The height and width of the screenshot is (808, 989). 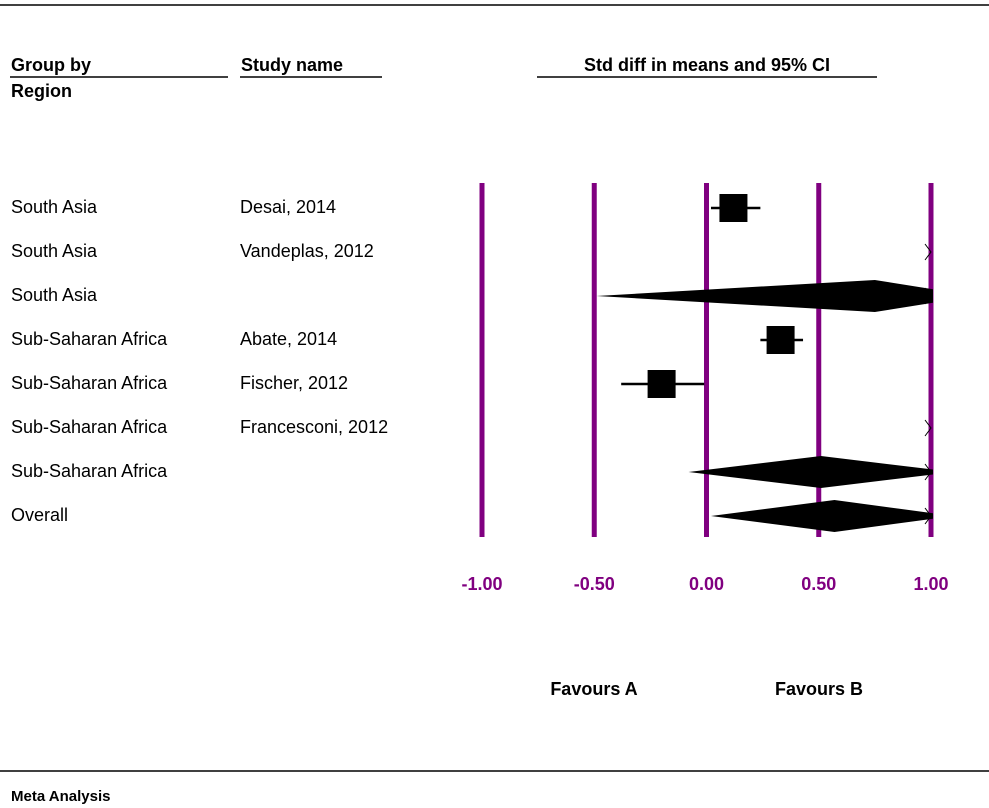 I want to click on x-tick-label: 1.00, so click(x=930, y=584).